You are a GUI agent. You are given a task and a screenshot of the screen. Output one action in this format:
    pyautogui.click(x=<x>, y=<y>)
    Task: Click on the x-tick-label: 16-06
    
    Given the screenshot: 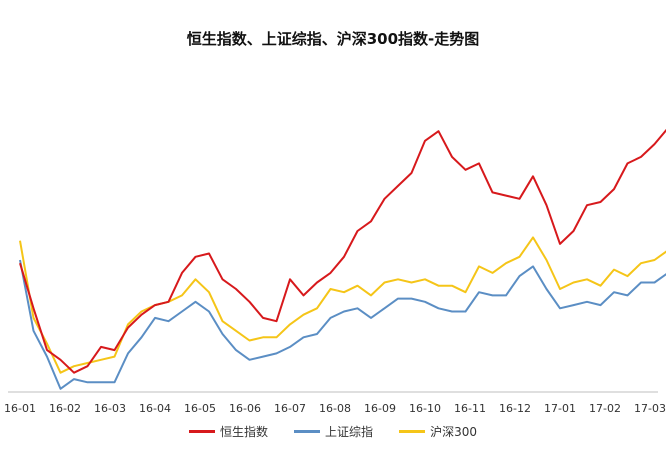 What is the action you would take?
    pyautogui.click(x=245, y=408)
    